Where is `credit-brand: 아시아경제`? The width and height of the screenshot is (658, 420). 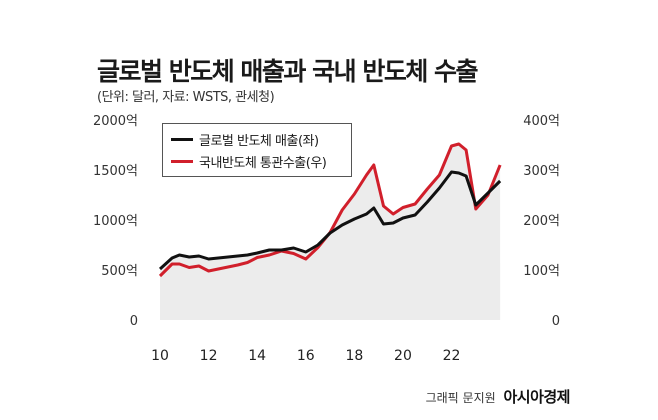 credit-brand: 아시아경제 is located at coordinates (536, 397).